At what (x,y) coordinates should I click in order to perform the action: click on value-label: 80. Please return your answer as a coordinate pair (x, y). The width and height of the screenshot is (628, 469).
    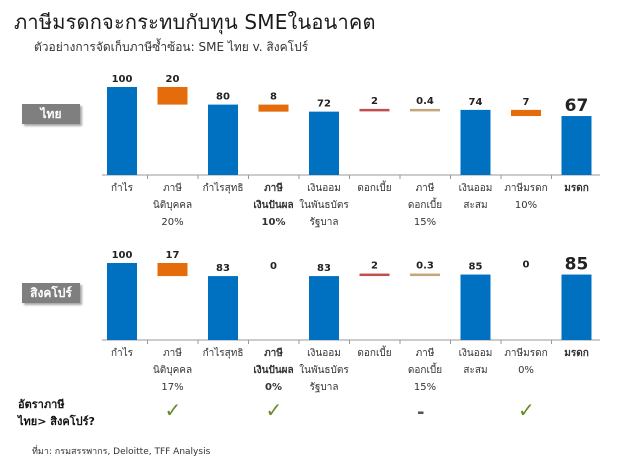
    Looking at the image, I should click on (223, 97).